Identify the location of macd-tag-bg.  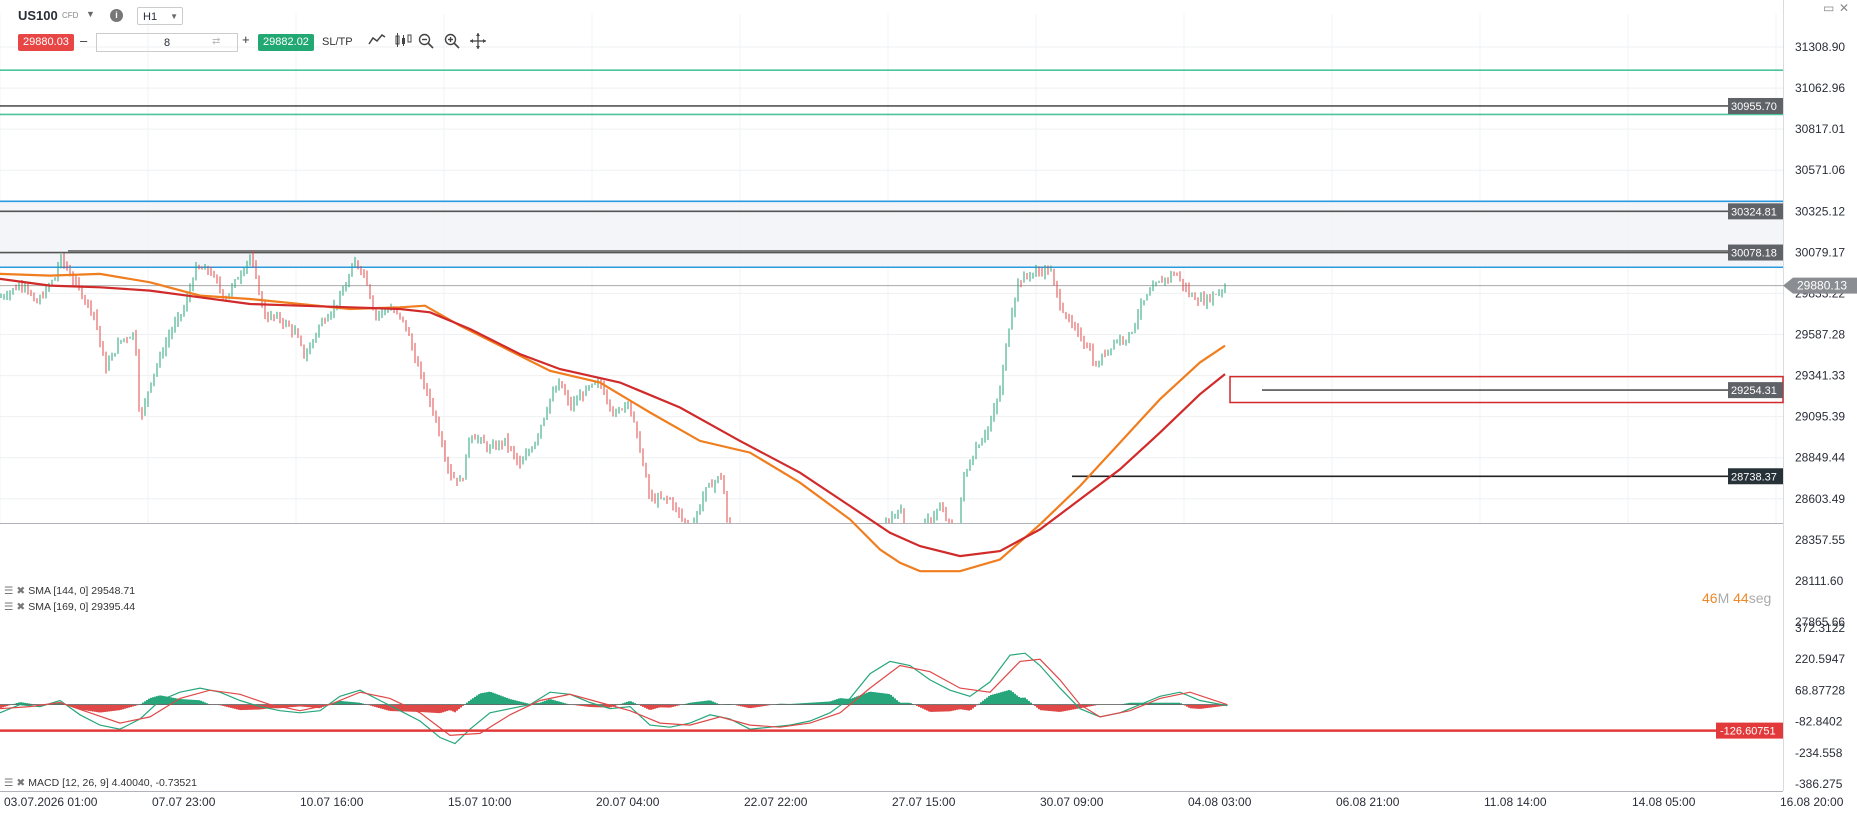
(1749, 730).